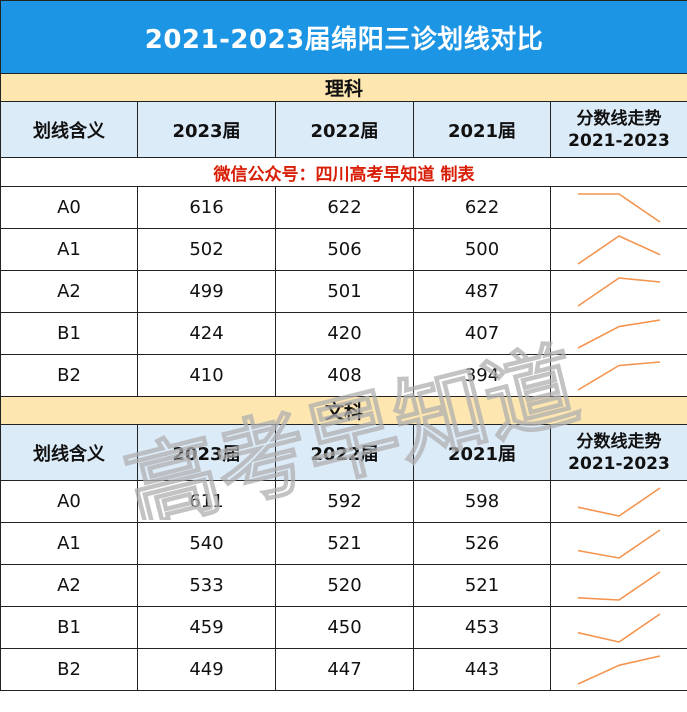 The image size is (687, 712). What do you see at coordinates (482, 249) in the screenshot?
I see `value-2021: 500` at bounding box center [482, 249].